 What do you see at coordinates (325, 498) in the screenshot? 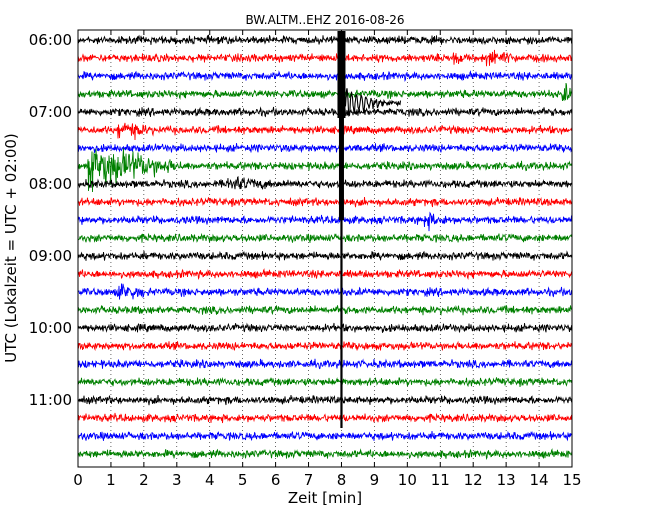
I see `x-axis-label: Zeit [min]` at bounding box center [325, 498].